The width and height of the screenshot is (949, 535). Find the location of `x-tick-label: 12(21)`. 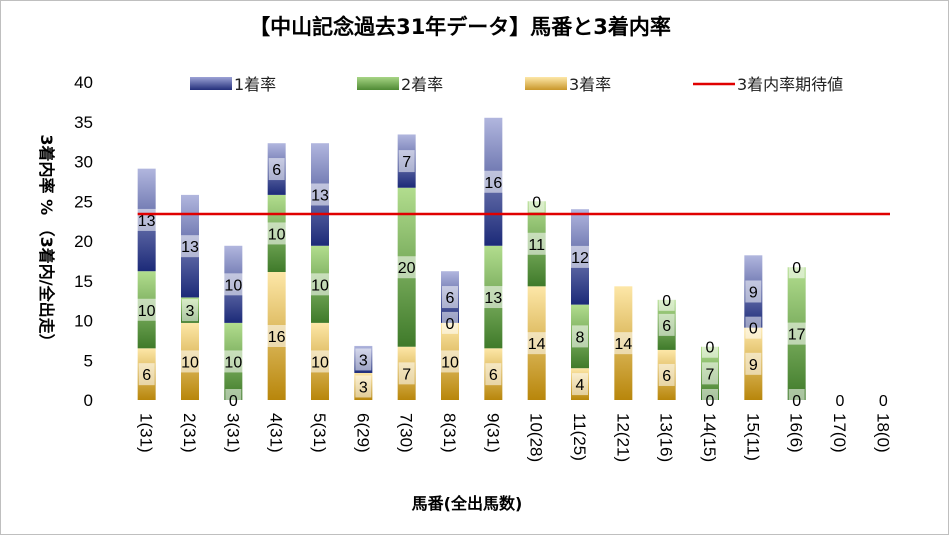

x-tick-label: 12(21) is located at coordinates (622, 437).